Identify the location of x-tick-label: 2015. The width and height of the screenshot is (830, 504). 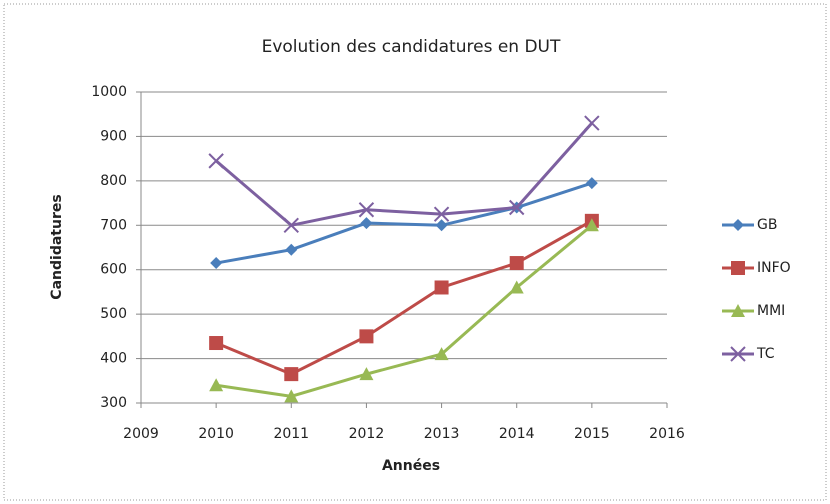
(592, 434).